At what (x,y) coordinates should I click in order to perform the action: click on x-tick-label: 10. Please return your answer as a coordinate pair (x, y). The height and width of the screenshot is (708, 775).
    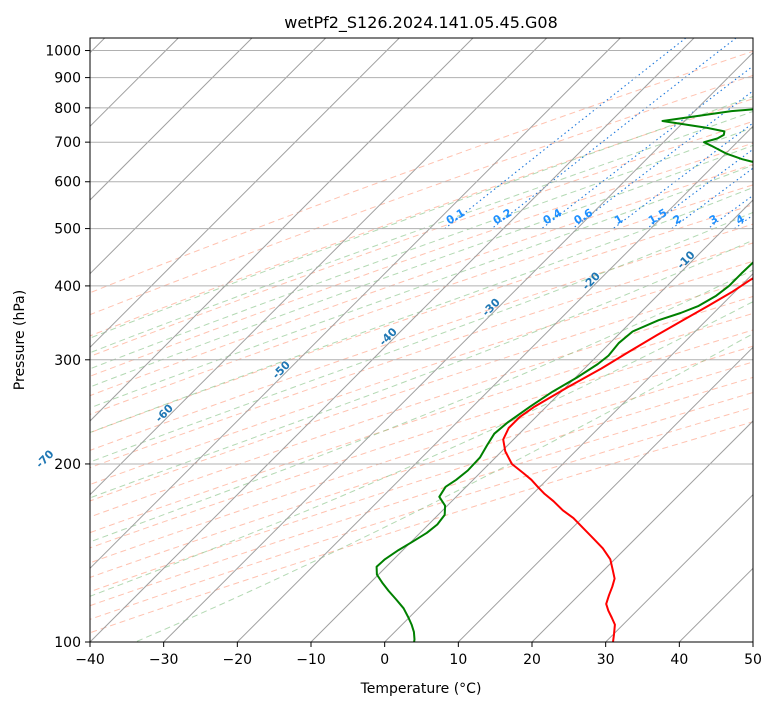
    Looking at the image, I should click on (458, 660).